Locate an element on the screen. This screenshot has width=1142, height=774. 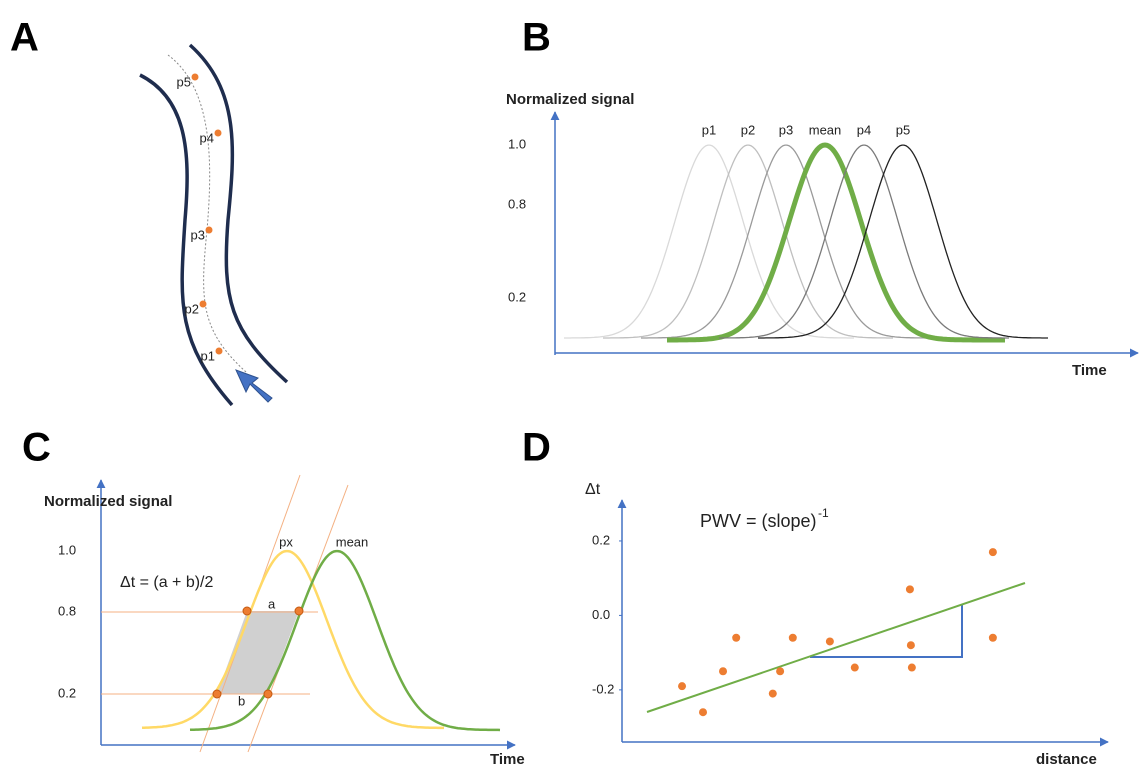
curve-label: p2 is located at coordinates (748, 129).